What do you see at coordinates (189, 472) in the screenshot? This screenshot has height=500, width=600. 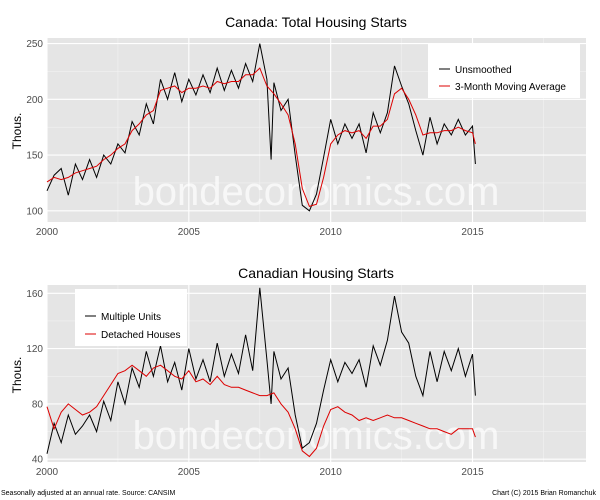 I see `bottom-x-tick-label: 2005` at bounding box center [189, 472].